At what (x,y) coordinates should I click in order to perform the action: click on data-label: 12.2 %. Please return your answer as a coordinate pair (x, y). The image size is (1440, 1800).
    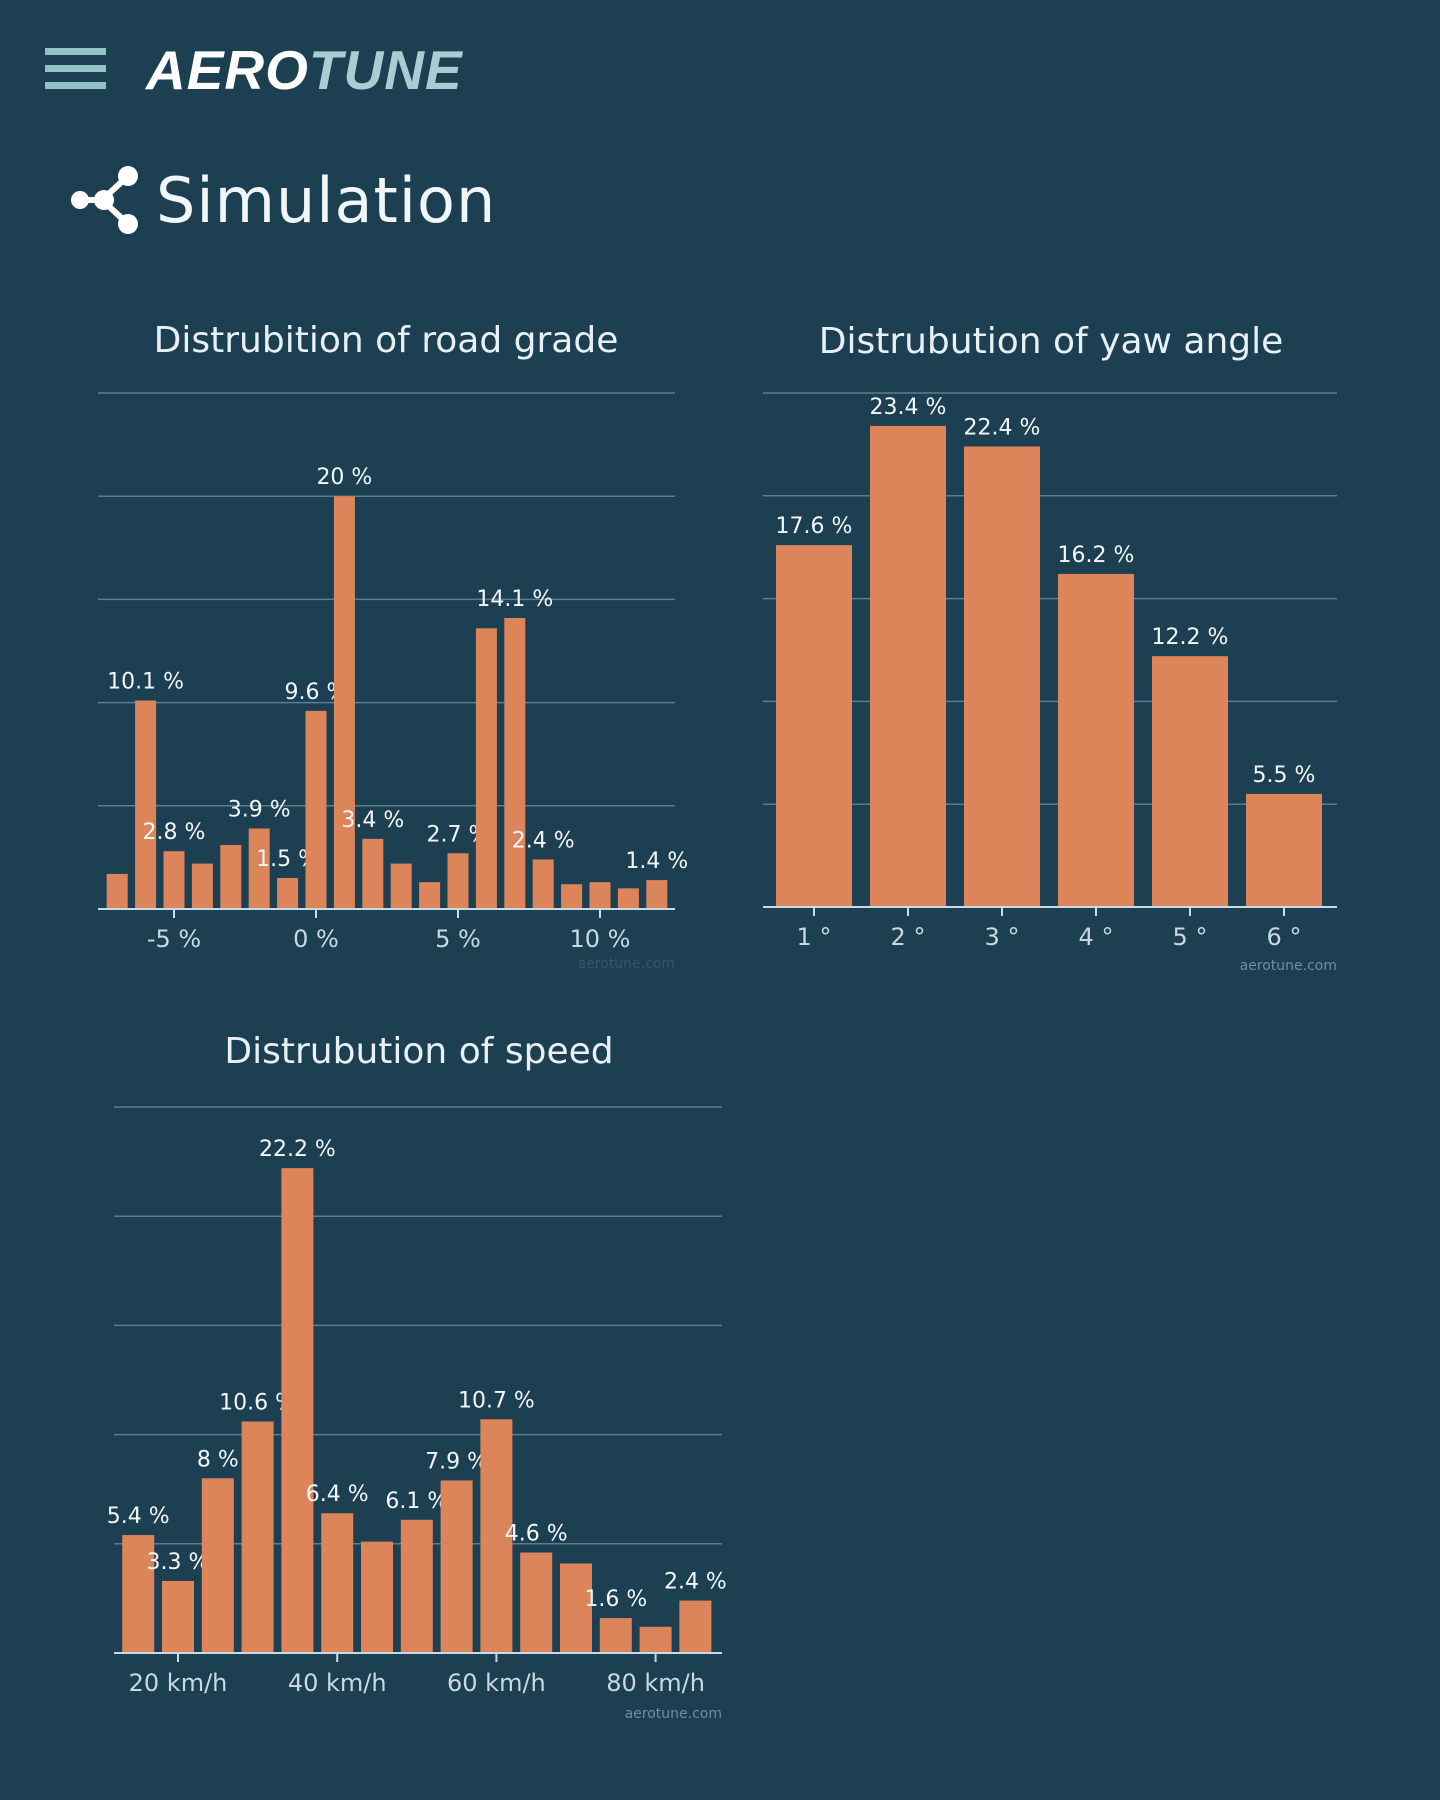
    Looking at the image, I should click on (1190, 637).